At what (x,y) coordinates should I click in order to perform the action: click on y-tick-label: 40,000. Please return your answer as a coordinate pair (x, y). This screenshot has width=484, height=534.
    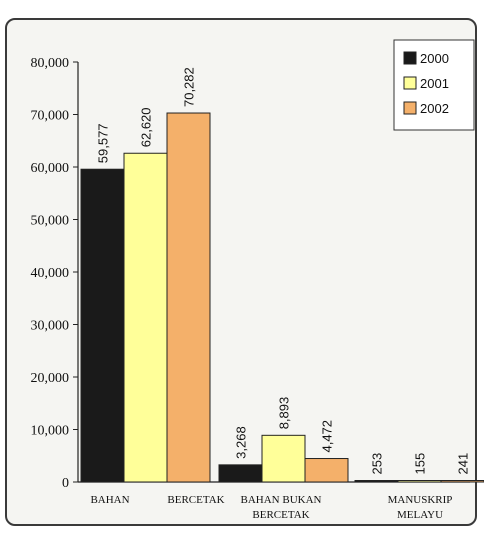
    Looking at the image, I should click on (50, 273).